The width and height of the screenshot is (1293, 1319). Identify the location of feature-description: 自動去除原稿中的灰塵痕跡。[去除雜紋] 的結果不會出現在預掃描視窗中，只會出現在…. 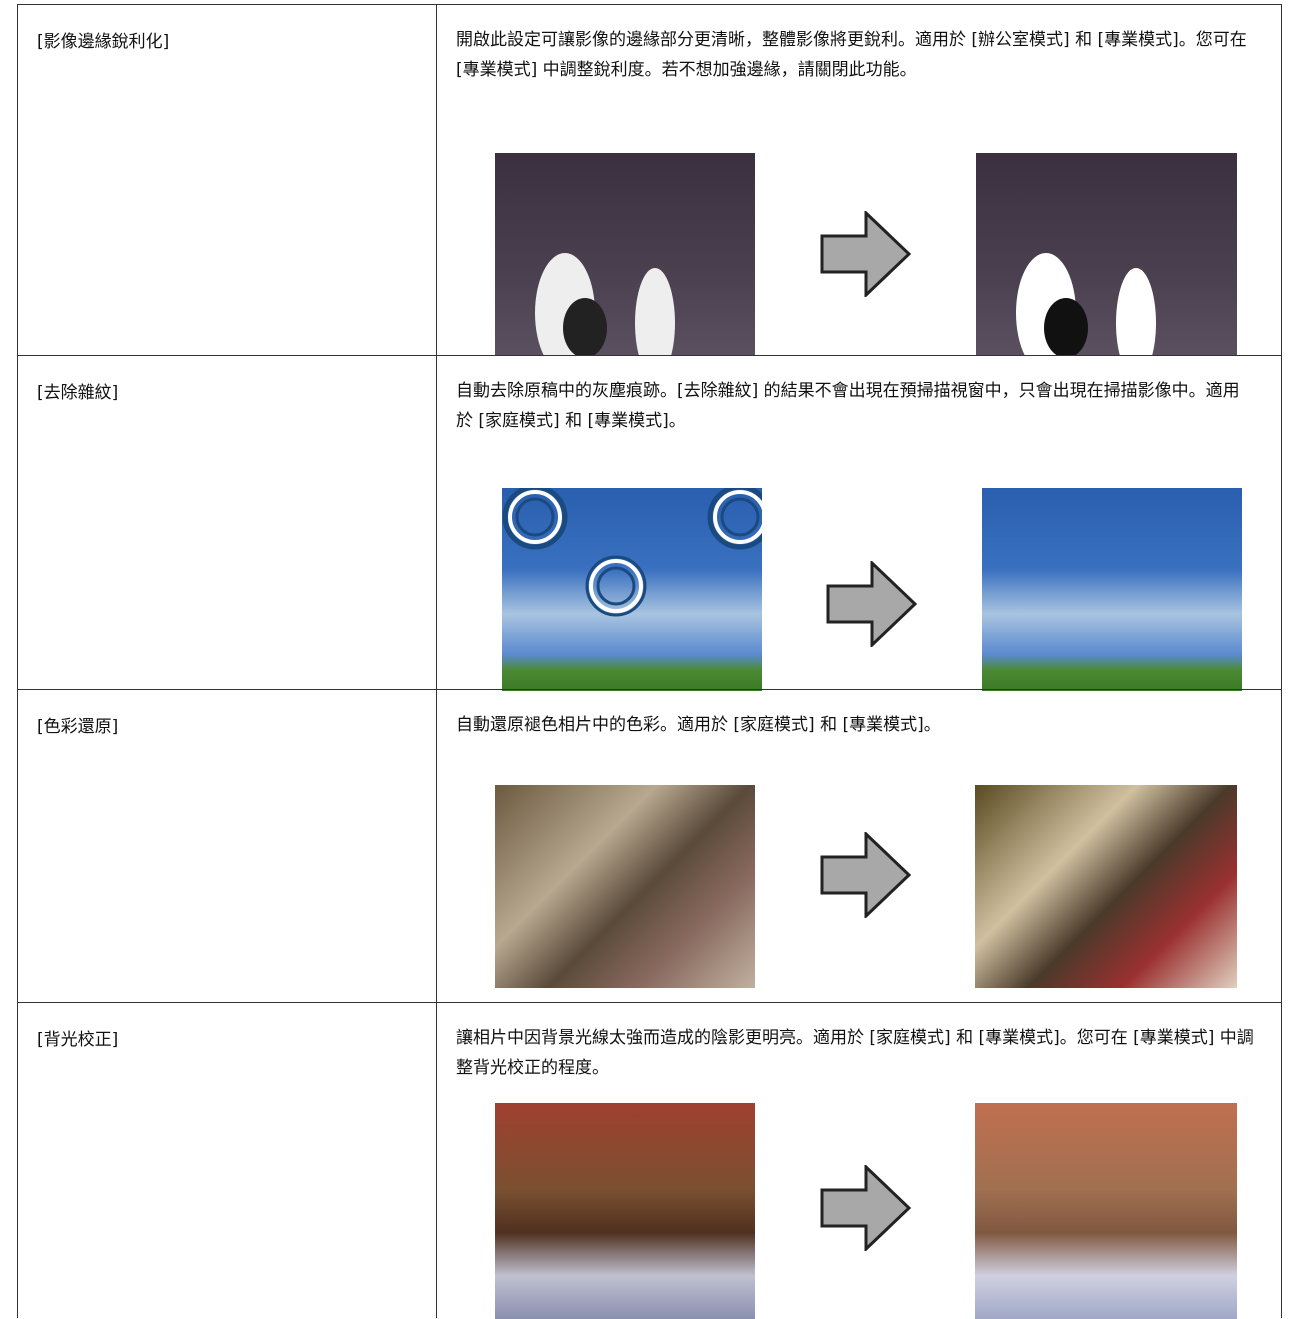
(848, 406).